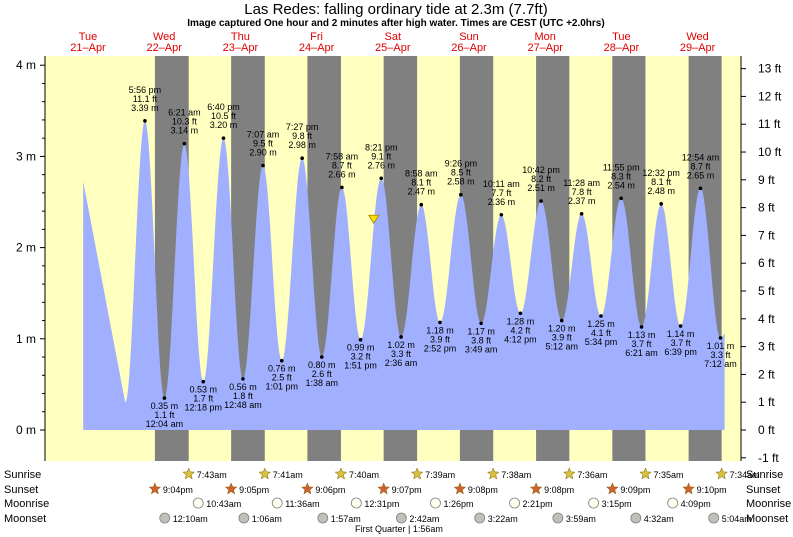 This screenshot has width=793, height=537. Describe the element at coordinates (165, 424) in the screenshot. I see `low-label: 12:04 am` at that location.